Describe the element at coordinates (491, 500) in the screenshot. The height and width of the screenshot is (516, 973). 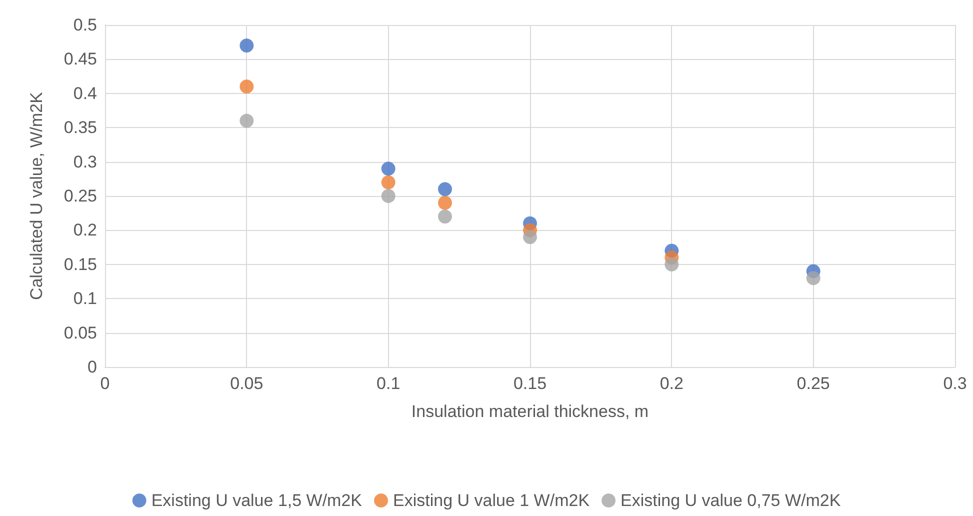
I see `legend-label: Existing U value 1 W/m2K` at that location.